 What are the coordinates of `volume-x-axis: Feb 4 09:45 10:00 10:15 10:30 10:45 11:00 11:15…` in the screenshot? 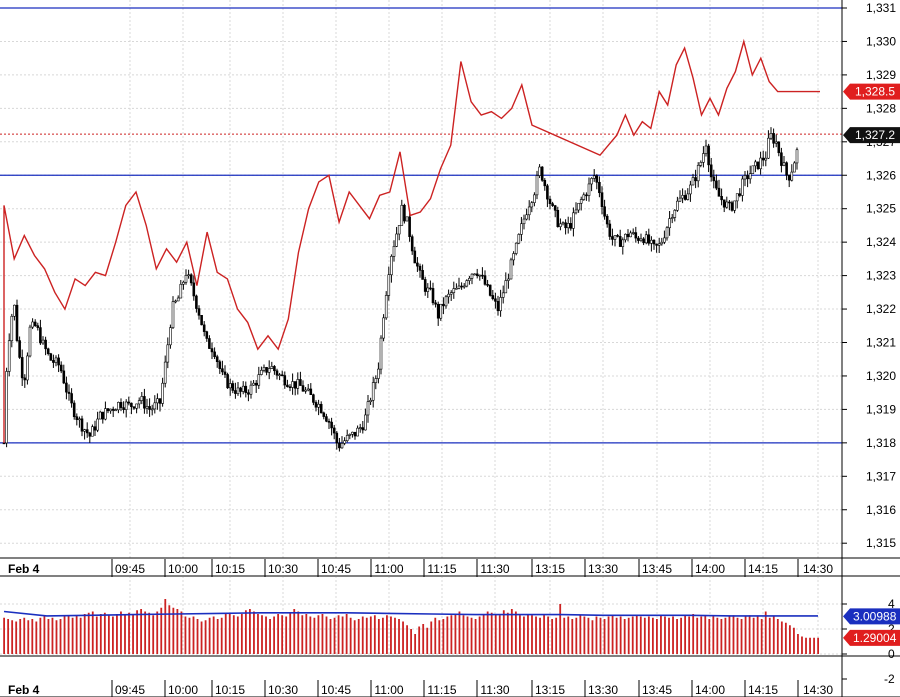 It's located at (421, 688).